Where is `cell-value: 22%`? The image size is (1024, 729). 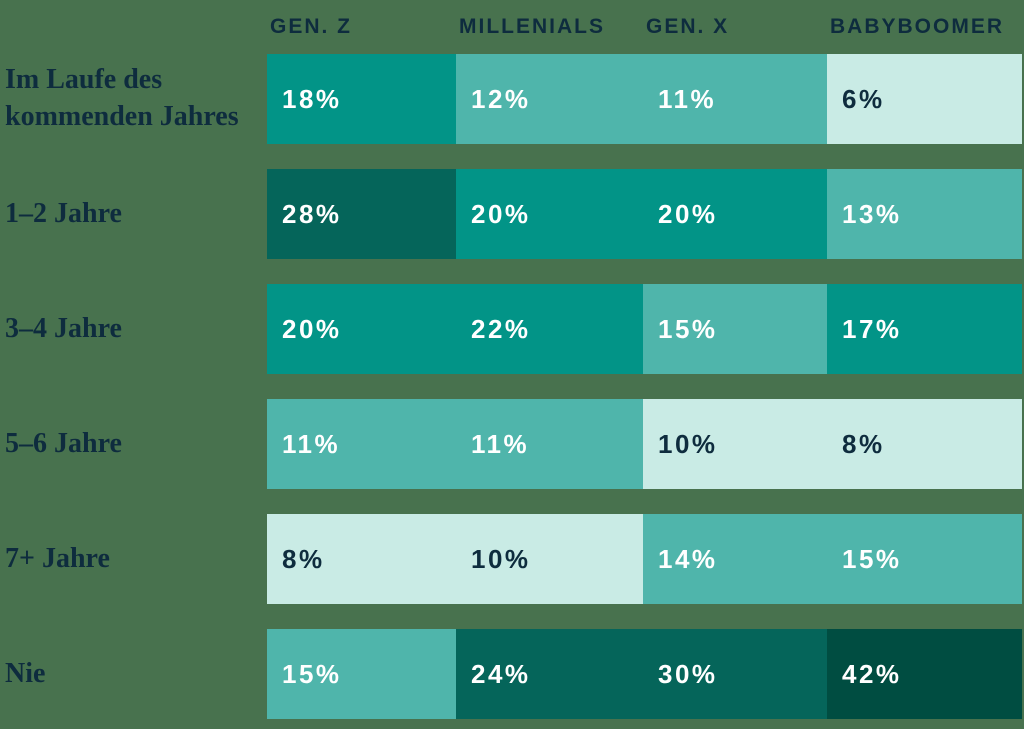
cell-value: 22% is located at coordinates (501, 328).